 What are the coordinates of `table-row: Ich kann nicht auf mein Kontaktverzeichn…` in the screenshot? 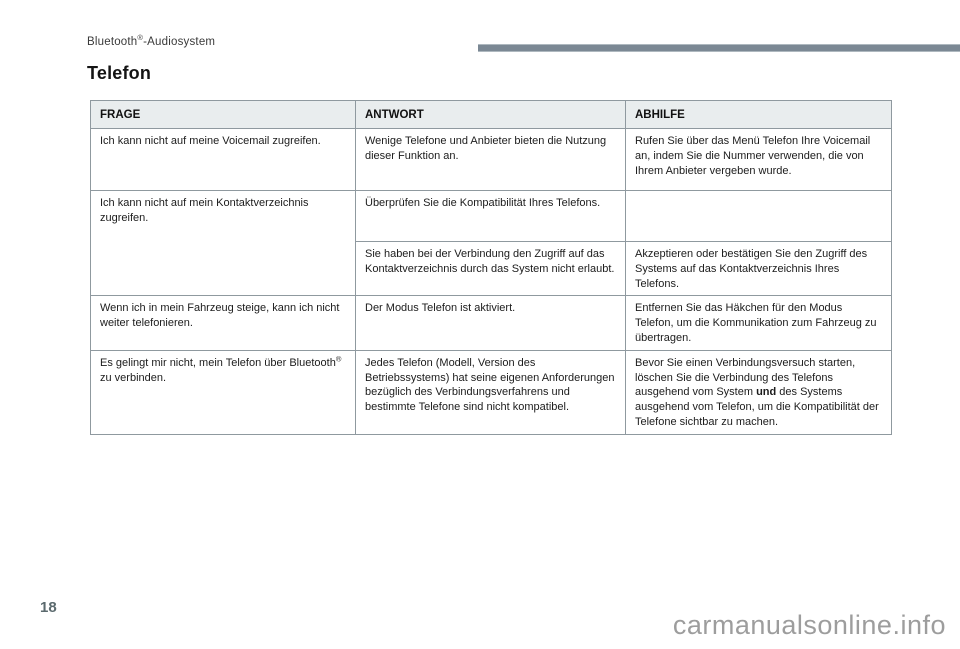 It's located at (491, 243).